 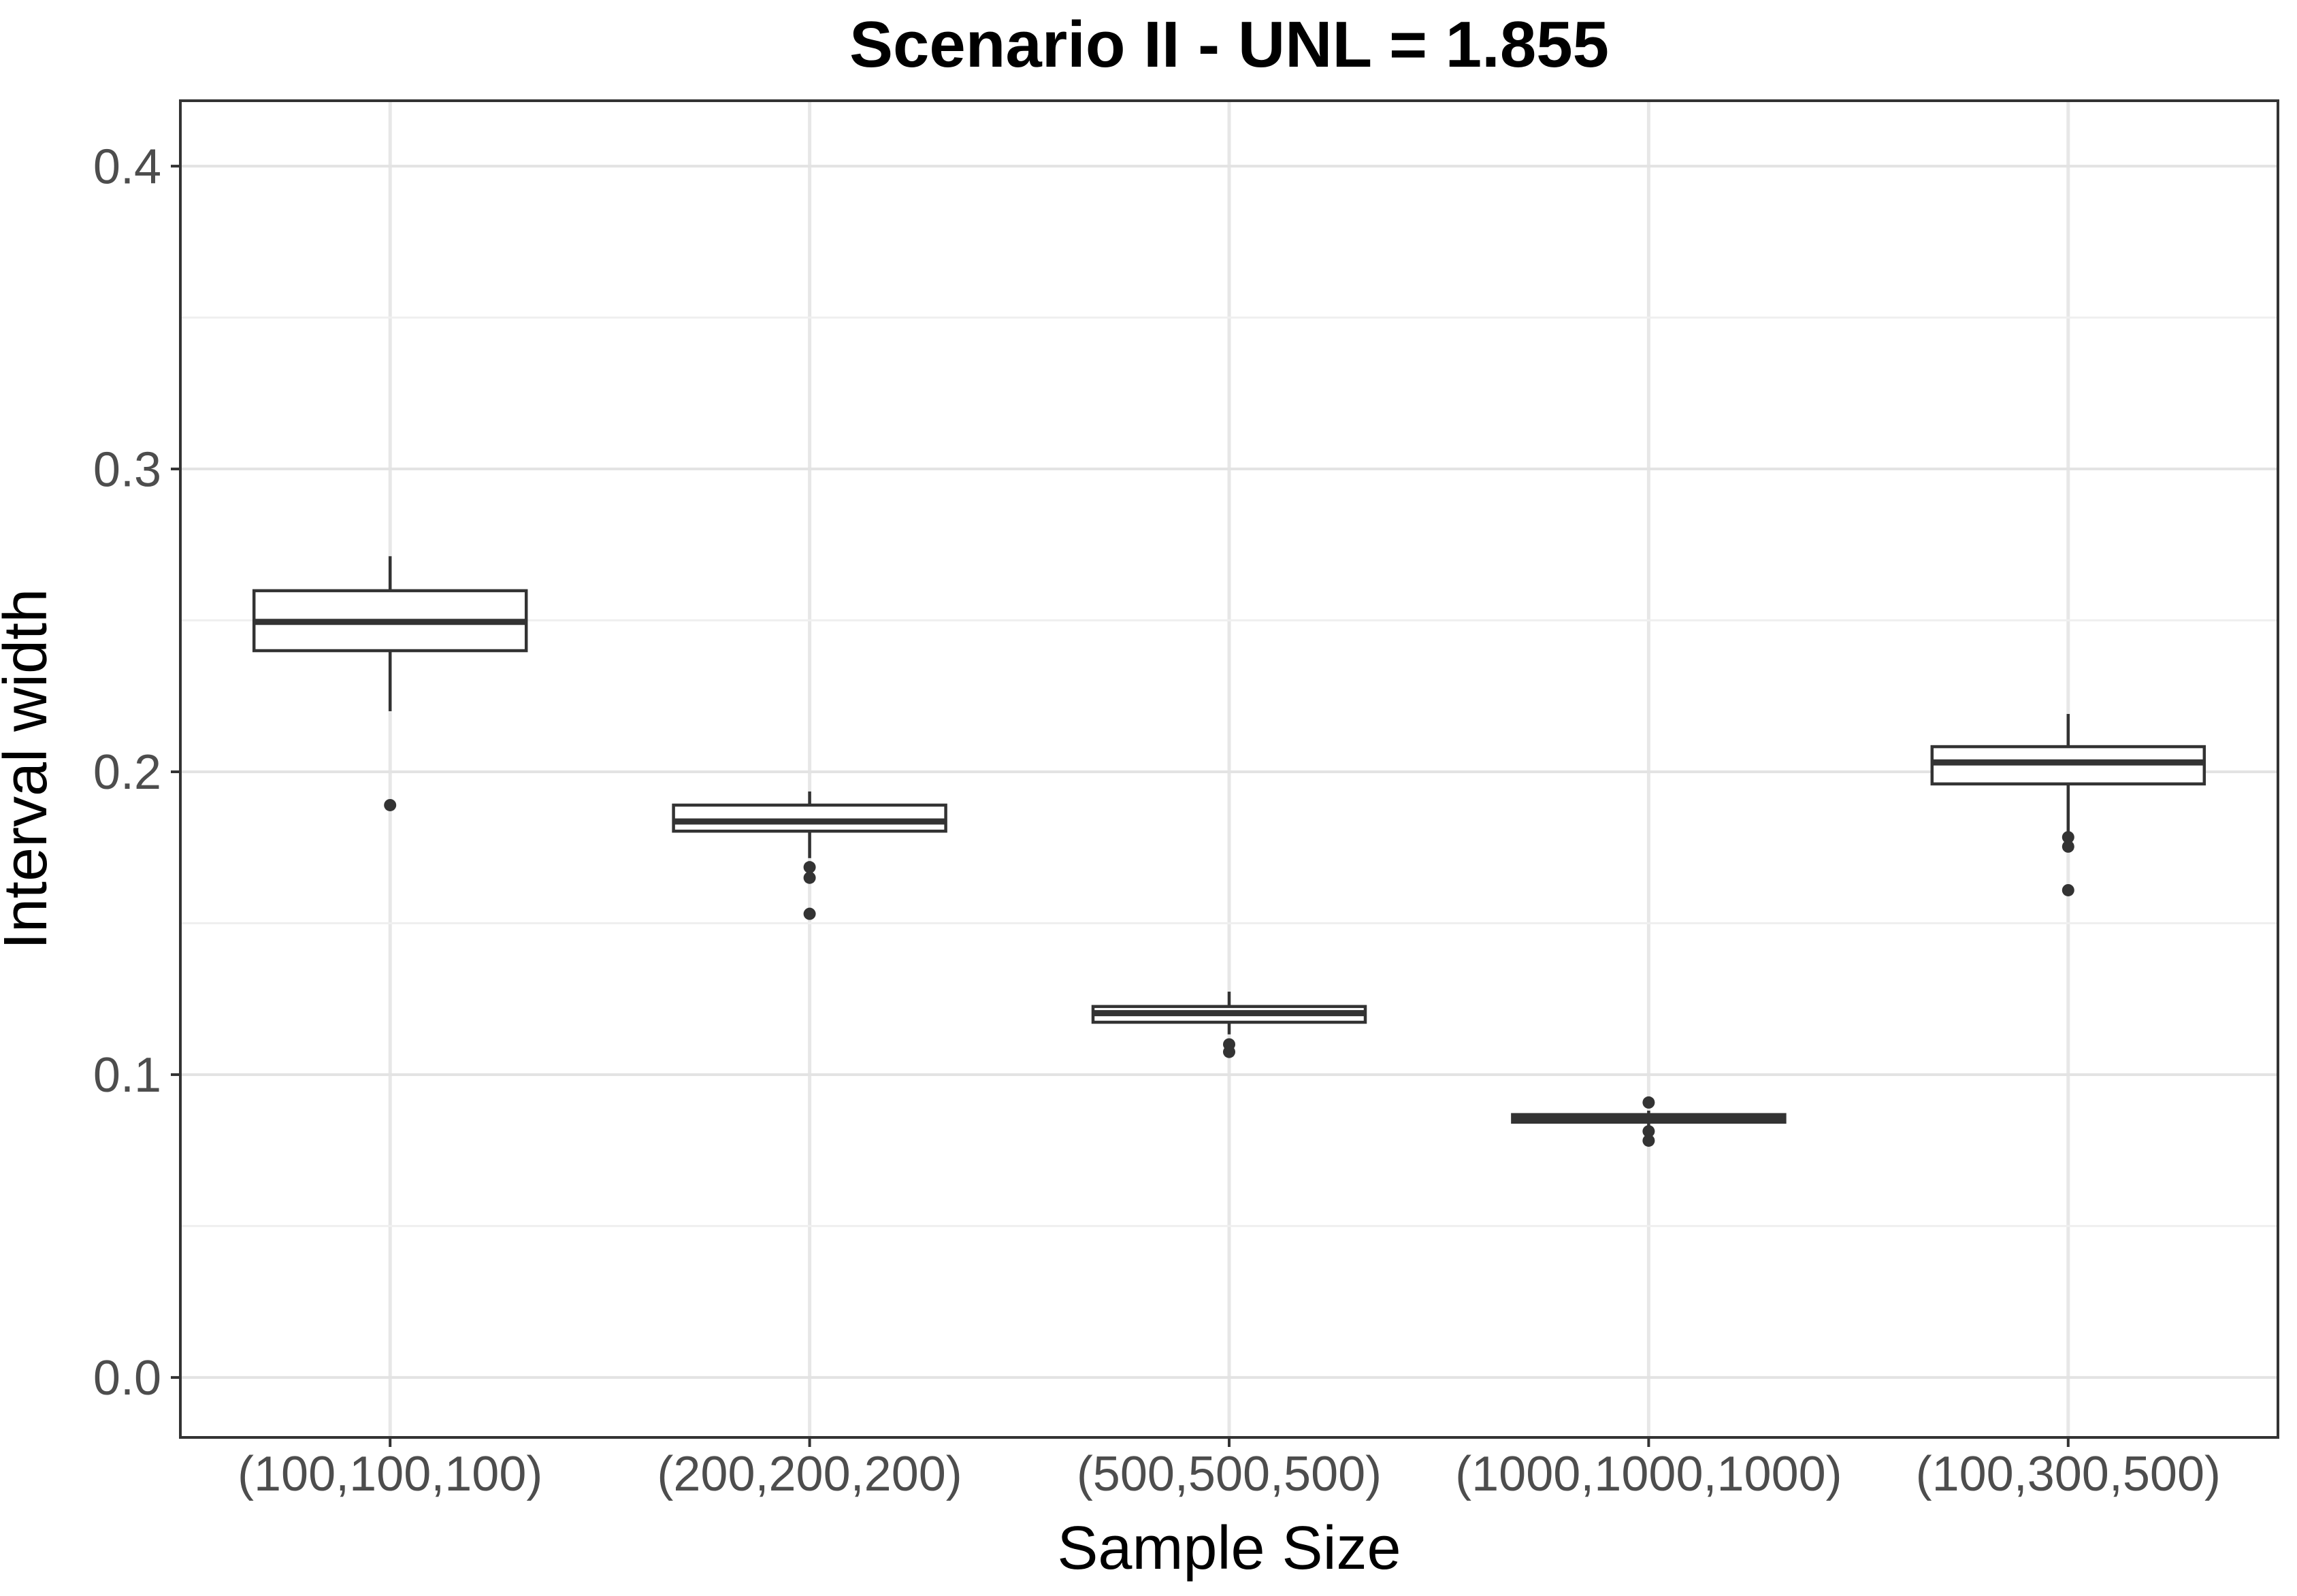 I want to click on y-axis-title: Interval width, so click(x=30, y=769).